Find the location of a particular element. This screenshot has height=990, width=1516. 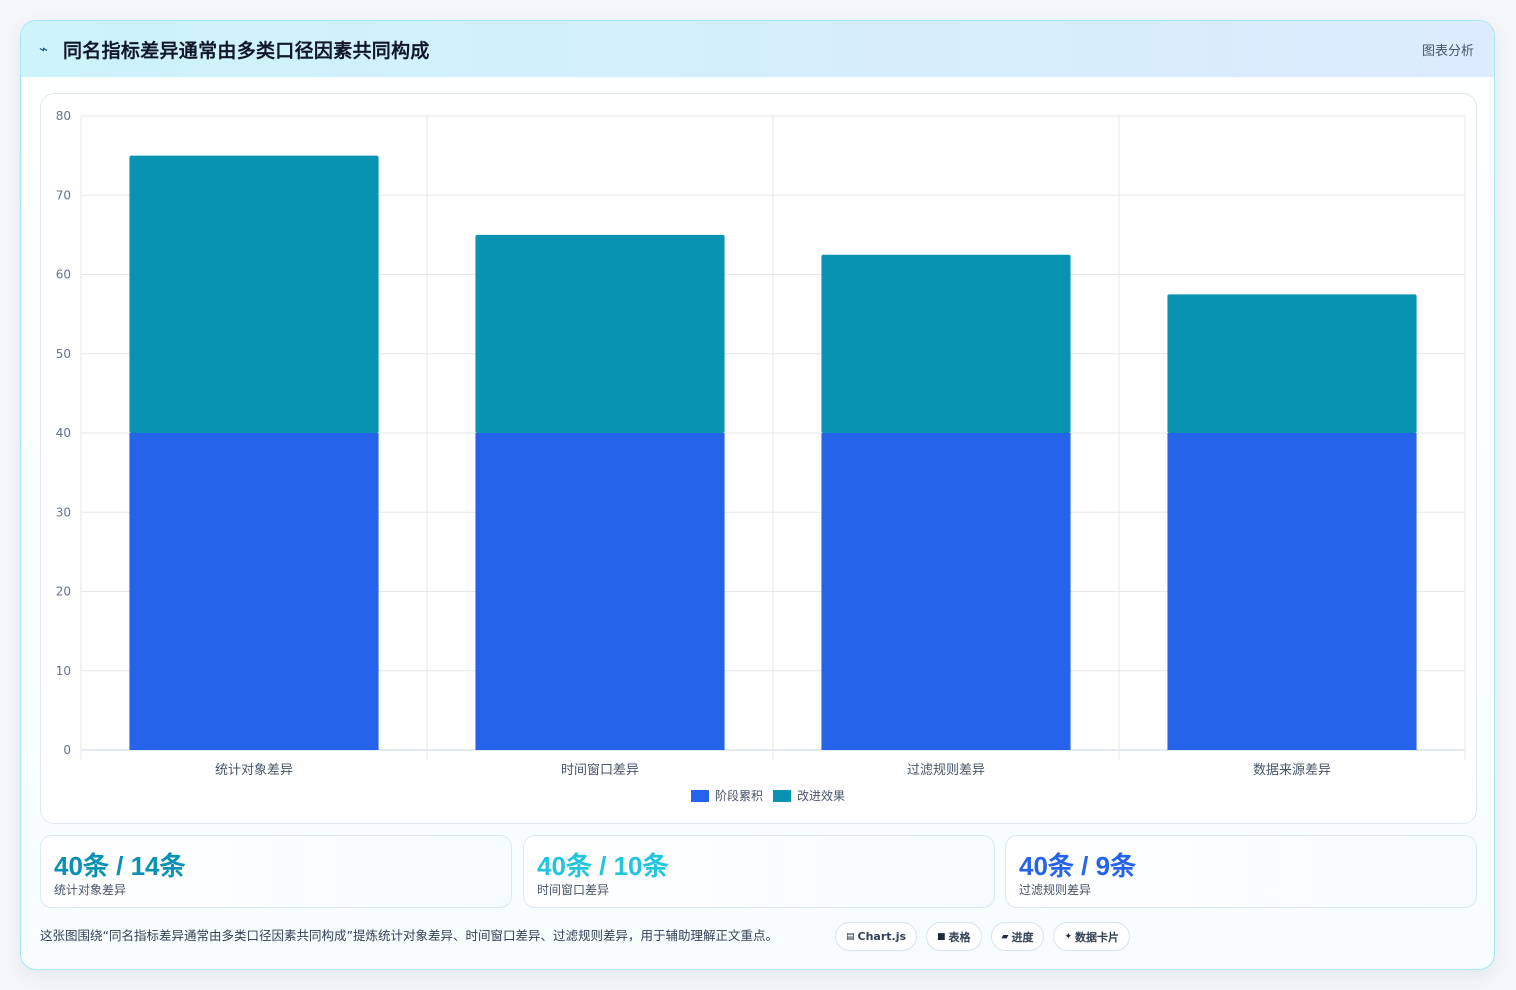

card-title: 同名指标差异通常由多类口径因素共同构成 is located at coordinates (246, 51).